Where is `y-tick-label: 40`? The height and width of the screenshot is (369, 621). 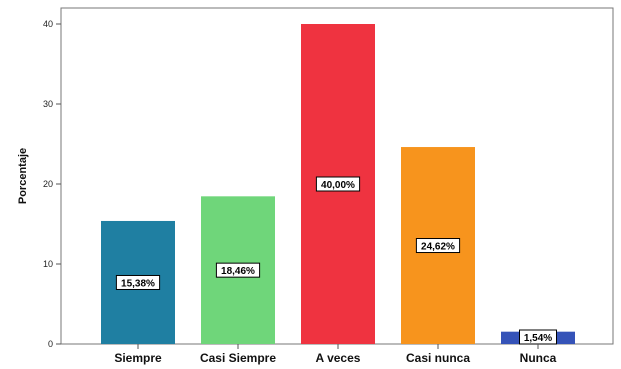 y-tick-label: 40 is located at coordinates (48, 24).